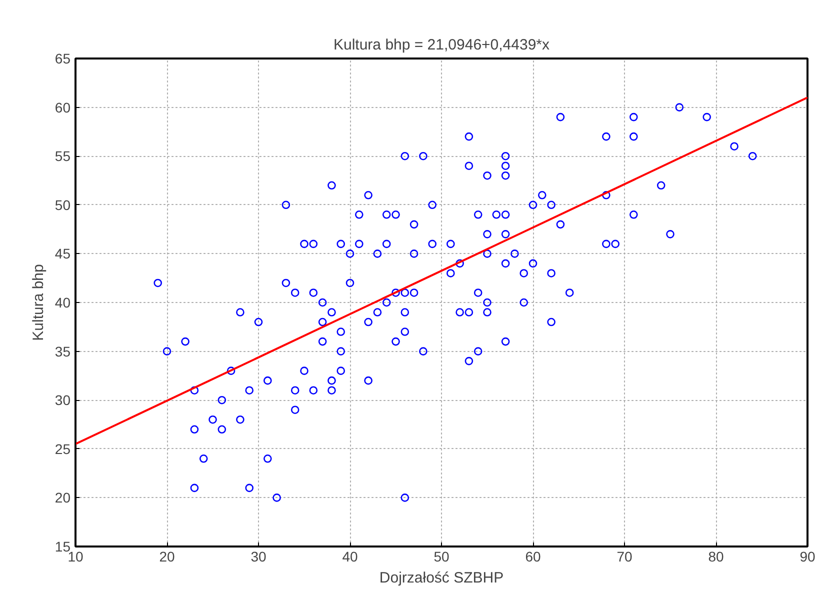 The width and height of the screenshot is (819, 611). I want to click on chart-title: Kultura bhp = 21,0946+0,4439*x, so click(441, 45).